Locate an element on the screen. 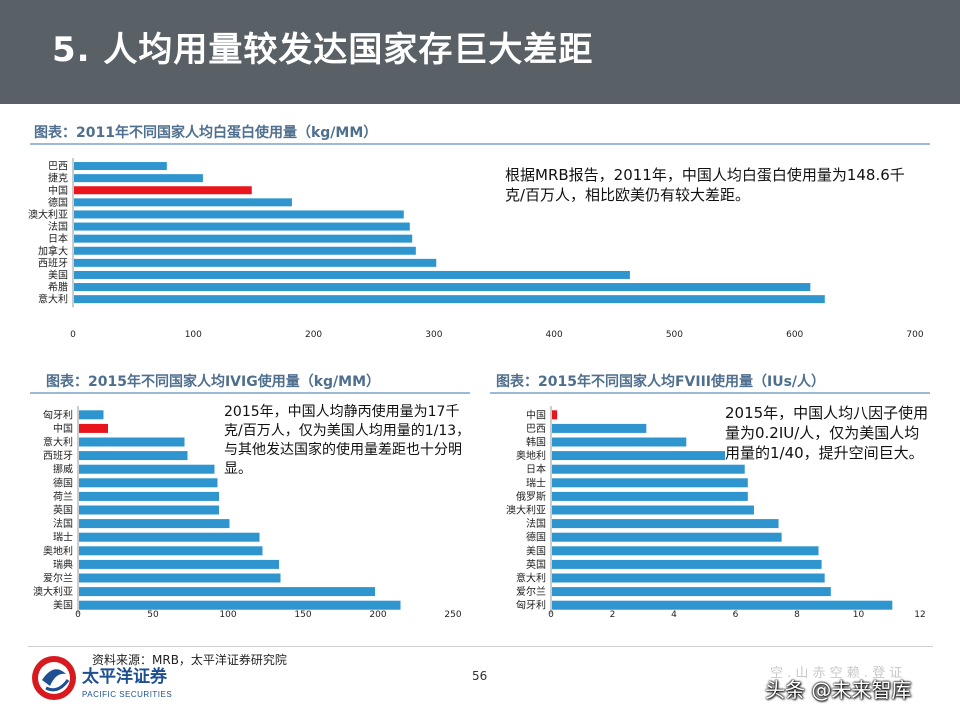 The image size is (960, 720). company-logo: 太平洋证券 PACIFIC SECURITIES is located at coordinates (113, 678).